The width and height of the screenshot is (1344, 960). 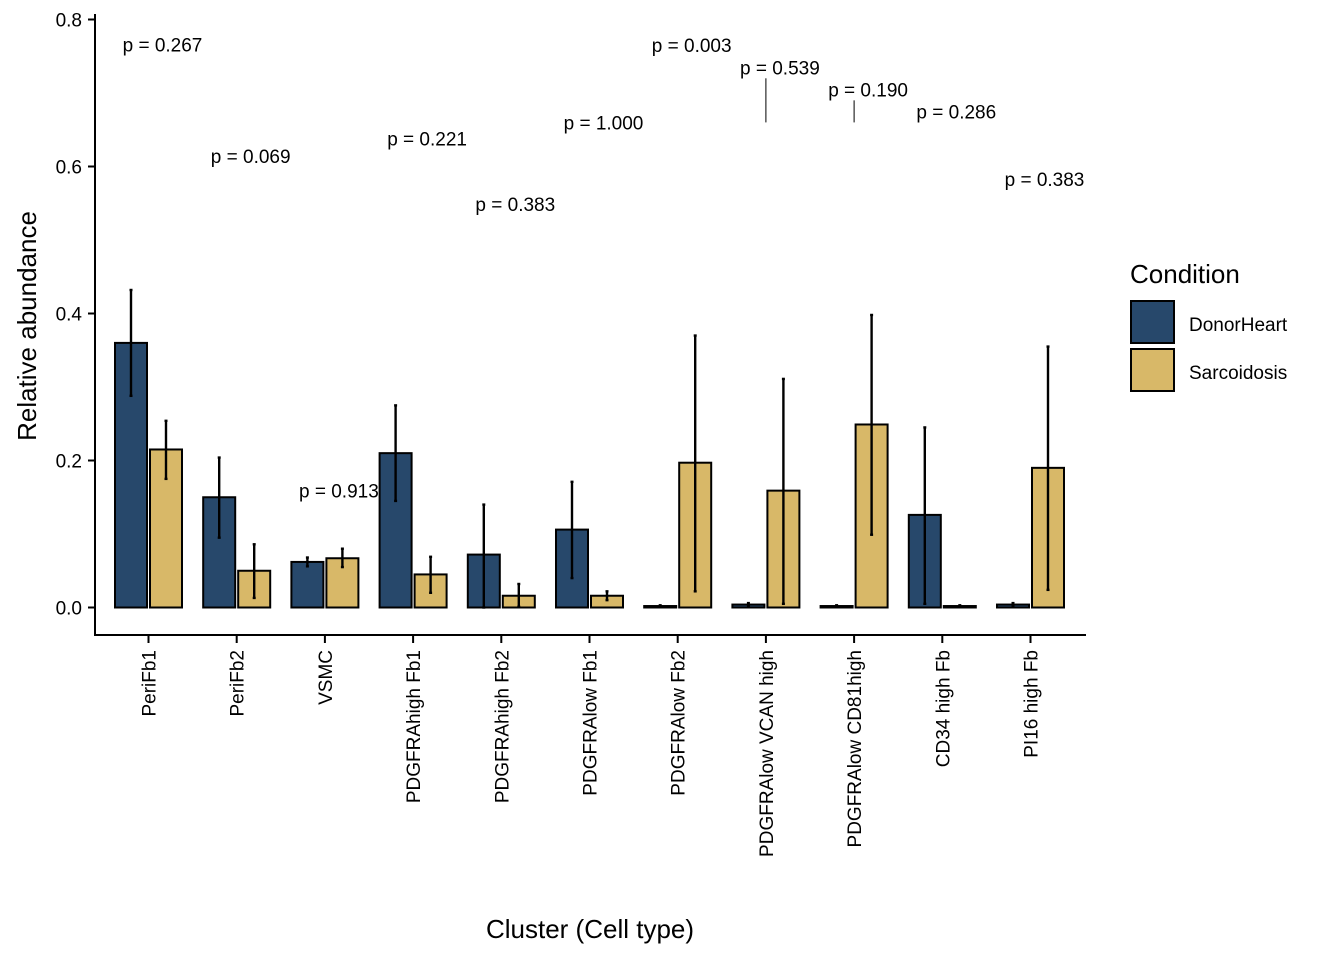 I want to click on x-axis-title: Cluster (Cell type), so click(x=590, y=929).